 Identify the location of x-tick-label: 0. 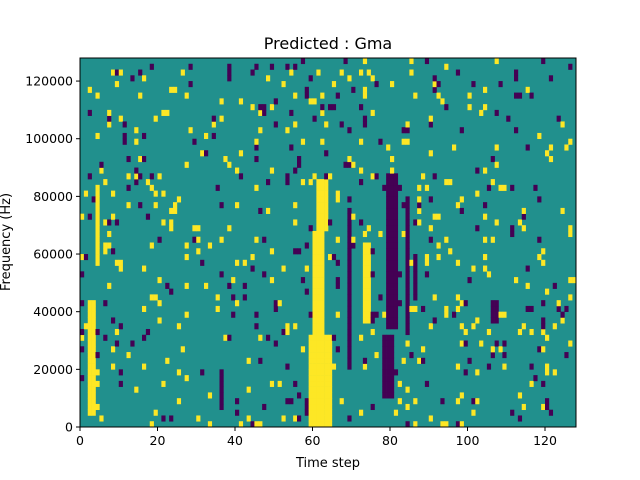
(80, 440).